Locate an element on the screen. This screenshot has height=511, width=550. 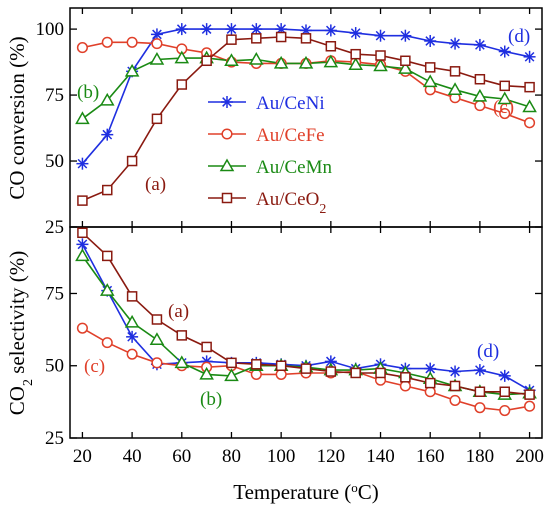
legend: Au/CeNi Au/CeFe Au/CeMn Au/CeO2 is located at coordinates (270, 155).